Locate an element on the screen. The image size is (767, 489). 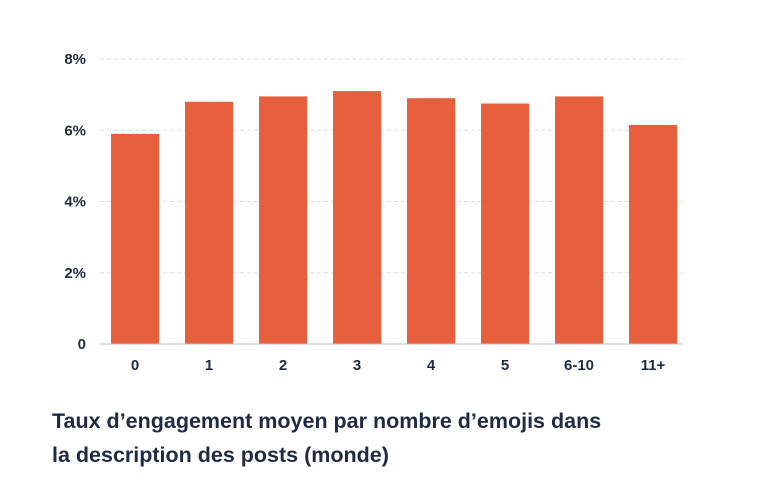
x-tick-label: 3 is located at coordinates (357, 365).